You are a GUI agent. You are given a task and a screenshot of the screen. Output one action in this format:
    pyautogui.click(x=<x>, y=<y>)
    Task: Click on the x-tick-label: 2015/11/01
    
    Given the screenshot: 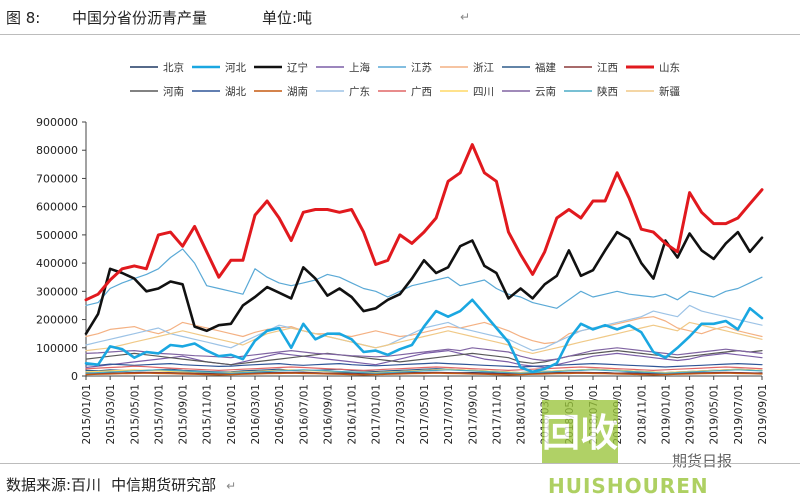 What is the action you would take?
    pyautogui.click(x=208, y=414)
    